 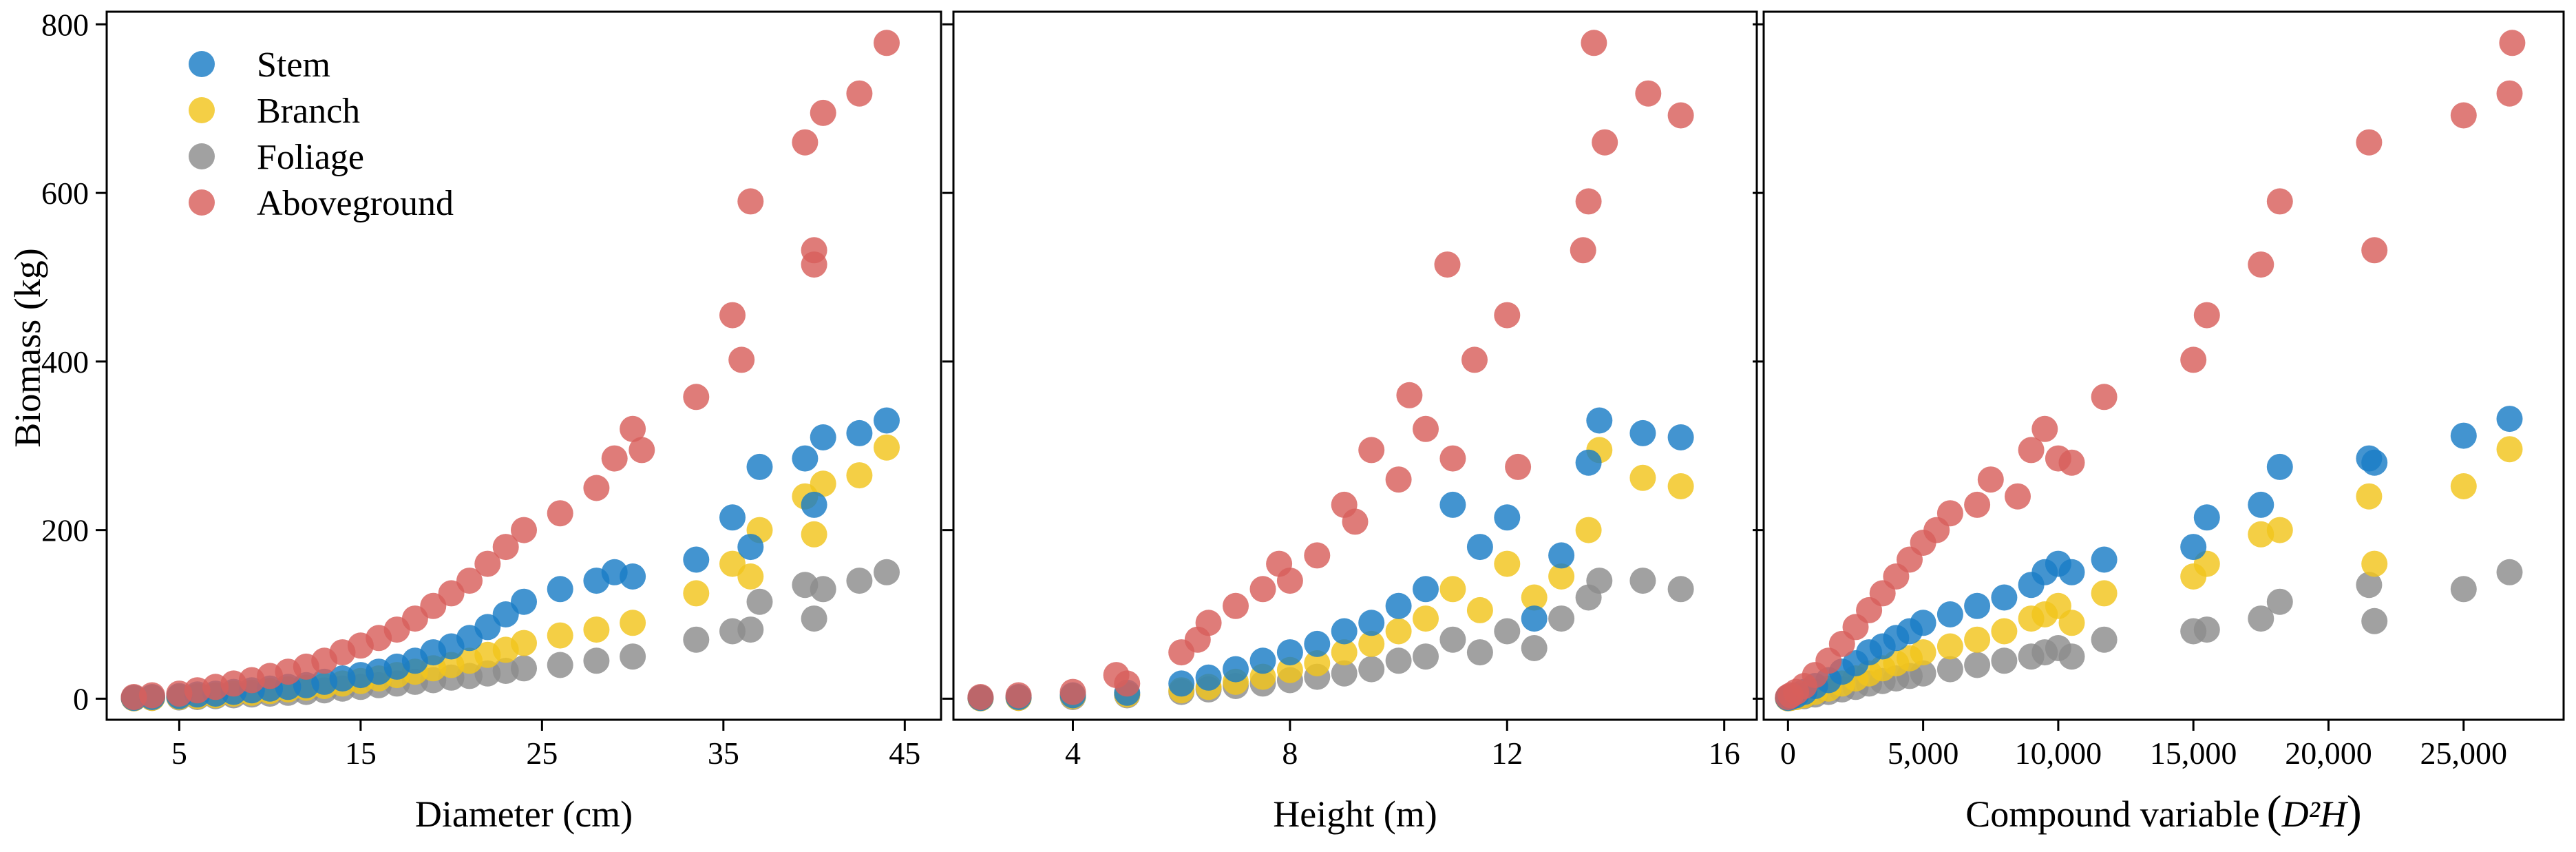 What do you see at coordinates (202, 156) in the screenshot?
I see `legend-marker-foliage` at bounding box center [202, 156].